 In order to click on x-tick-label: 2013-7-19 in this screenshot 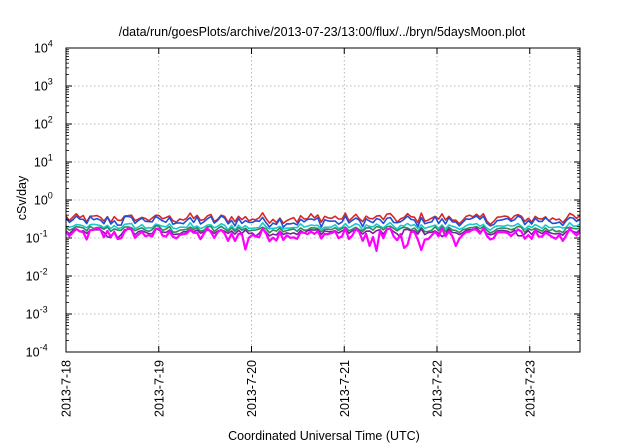, I will do `click(159, 388)`.